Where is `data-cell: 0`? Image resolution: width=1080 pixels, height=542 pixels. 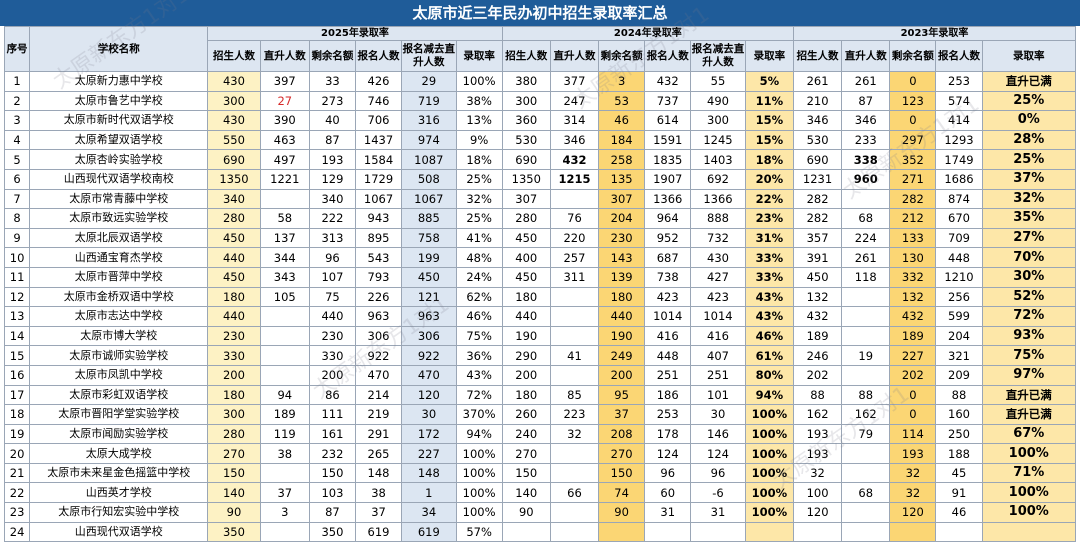 data-cell: 0 is located at coordinates (913, 414).